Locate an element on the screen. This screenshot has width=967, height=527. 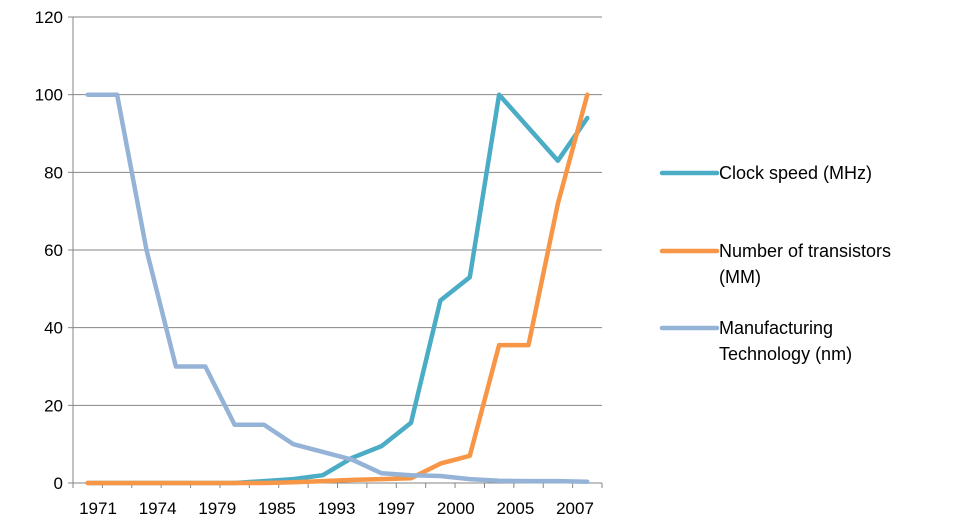
x-tick-label: 2000 is located at coordinates (456, 508).